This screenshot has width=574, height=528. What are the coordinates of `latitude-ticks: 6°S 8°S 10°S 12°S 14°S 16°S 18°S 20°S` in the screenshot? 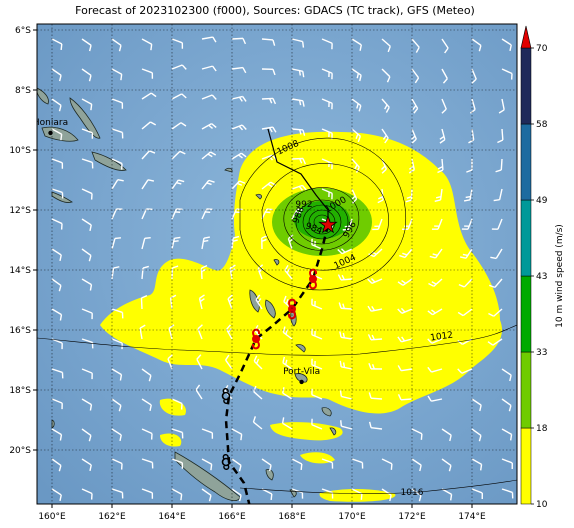 It's located at (23, 241).